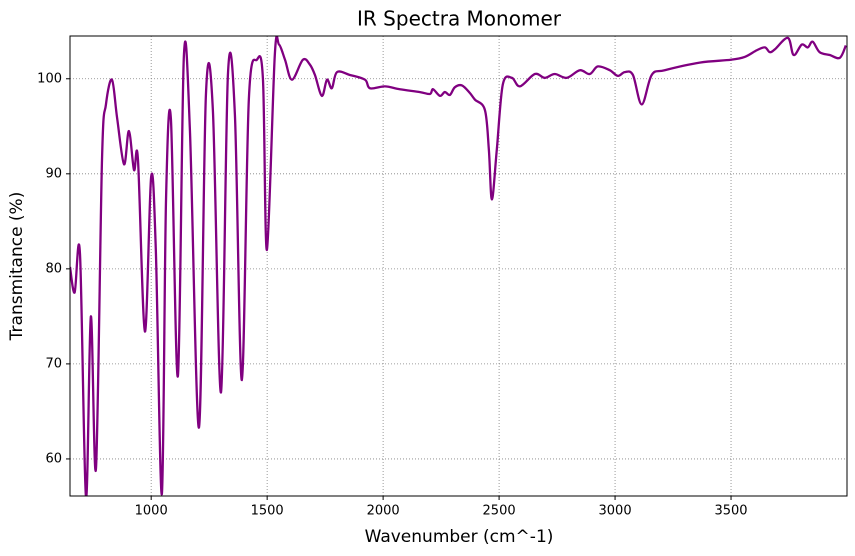  What do you see at coordinates (459, 19) in the screenshot?
I see `chart-title: IR Spectra Monomer` at bounding box center [459, 19].